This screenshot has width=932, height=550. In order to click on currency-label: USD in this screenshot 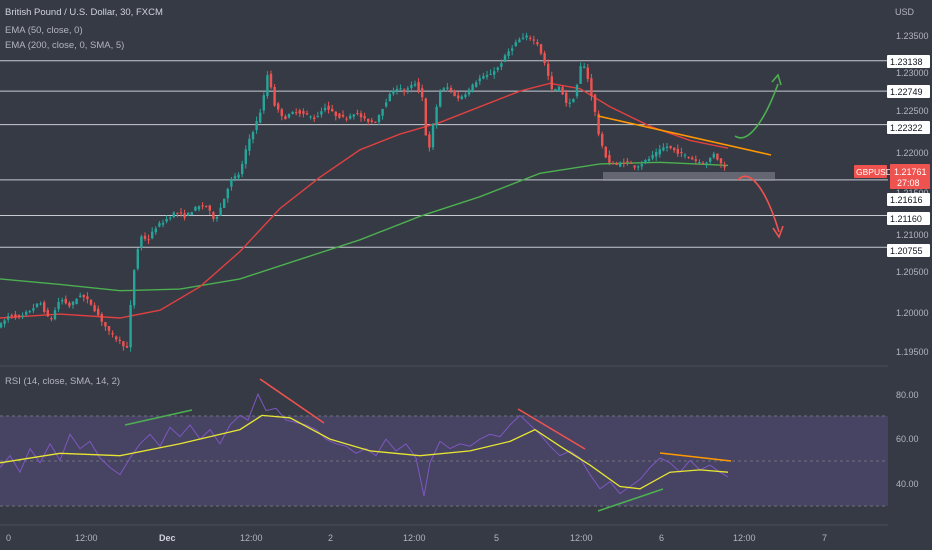, I will do `click(905, 12)`.